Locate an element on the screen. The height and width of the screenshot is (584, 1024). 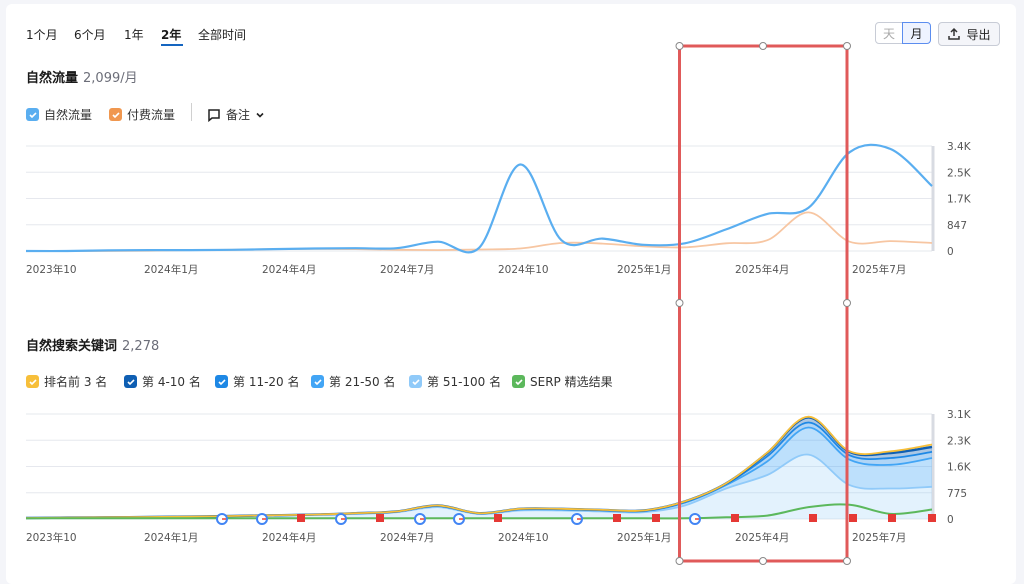
legend-pos-21-50: 第 21-50 名 is located at coordinates (353, 381).